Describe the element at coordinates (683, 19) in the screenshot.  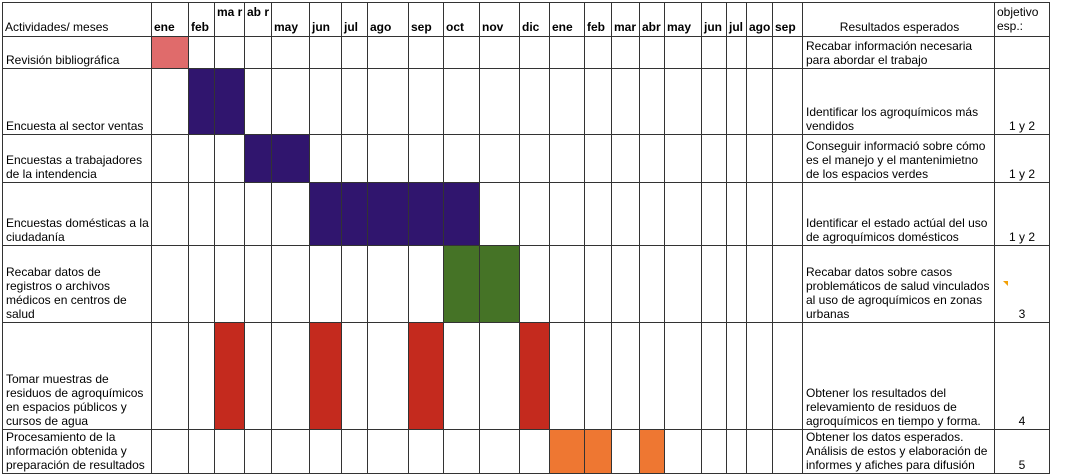
I see `month-header: may` at that location.